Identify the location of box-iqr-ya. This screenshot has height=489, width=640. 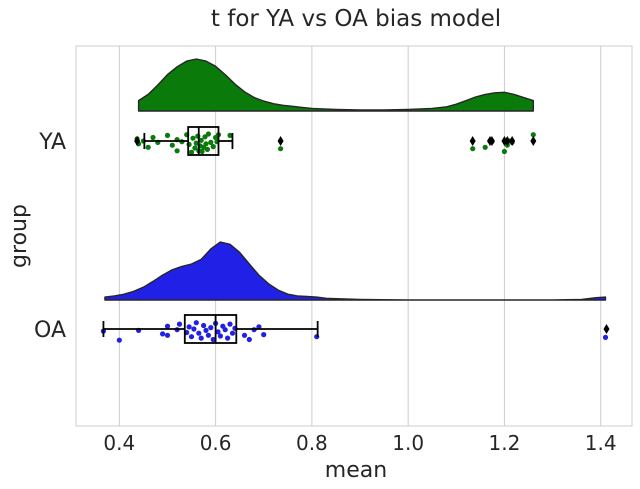
(203, 141).